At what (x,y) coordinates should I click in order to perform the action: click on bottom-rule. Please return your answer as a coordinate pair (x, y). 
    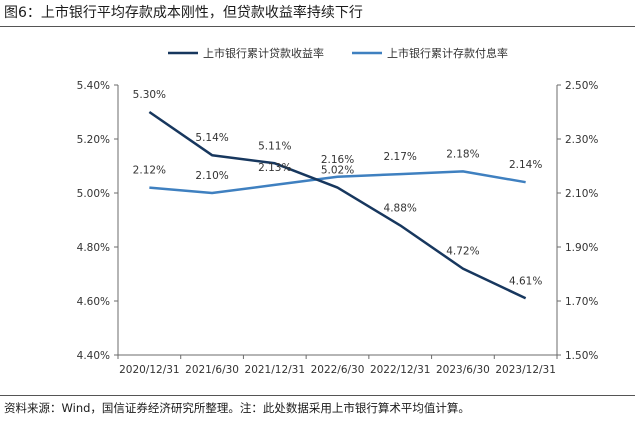
    Looking at the image, I should click on (317, 395).